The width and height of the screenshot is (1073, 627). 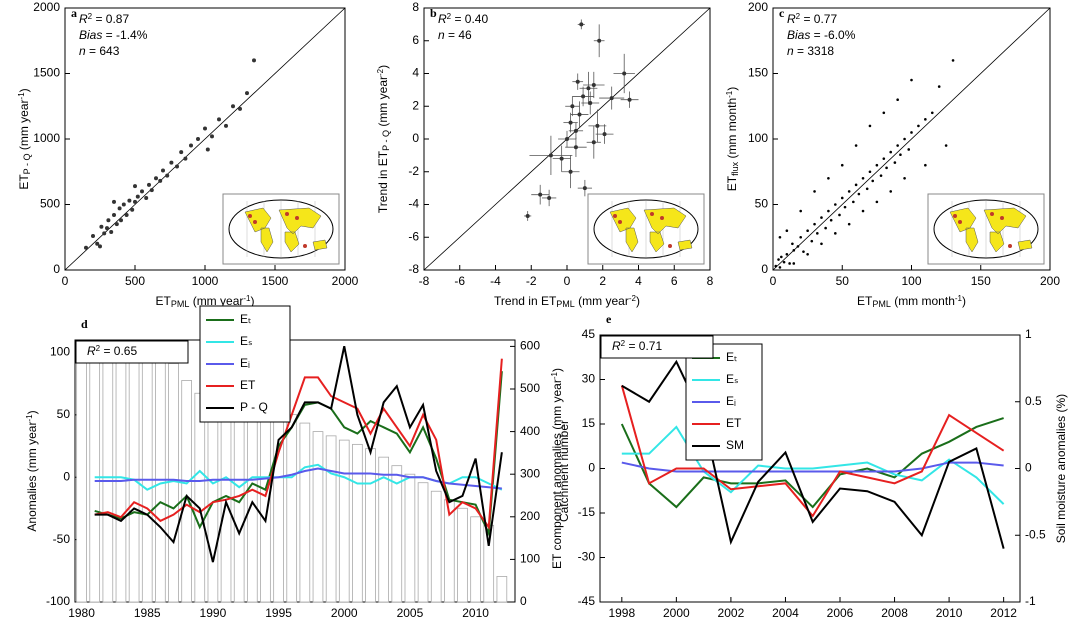 What do you see at coordinates (623, 343) in the screenshot?
I see `label-part: 2` at bounding box center [623, 343].